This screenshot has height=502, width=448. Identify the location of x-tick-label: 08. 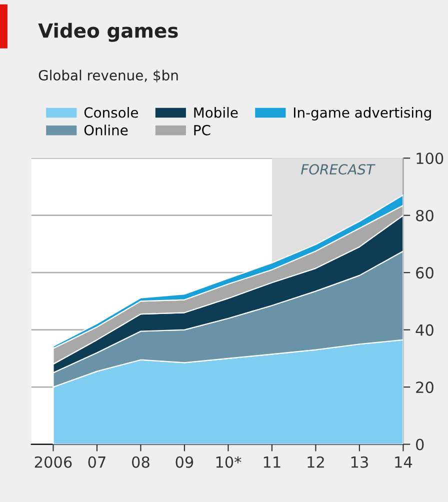
(141, 462).